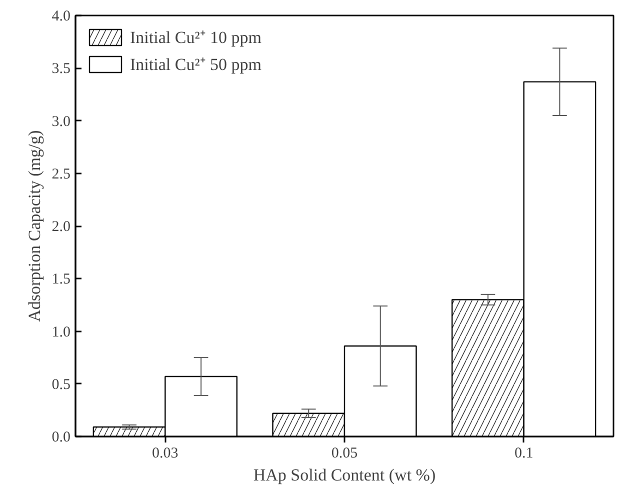  I want to click on x-tick-label: 0.03, so click(165, 454).